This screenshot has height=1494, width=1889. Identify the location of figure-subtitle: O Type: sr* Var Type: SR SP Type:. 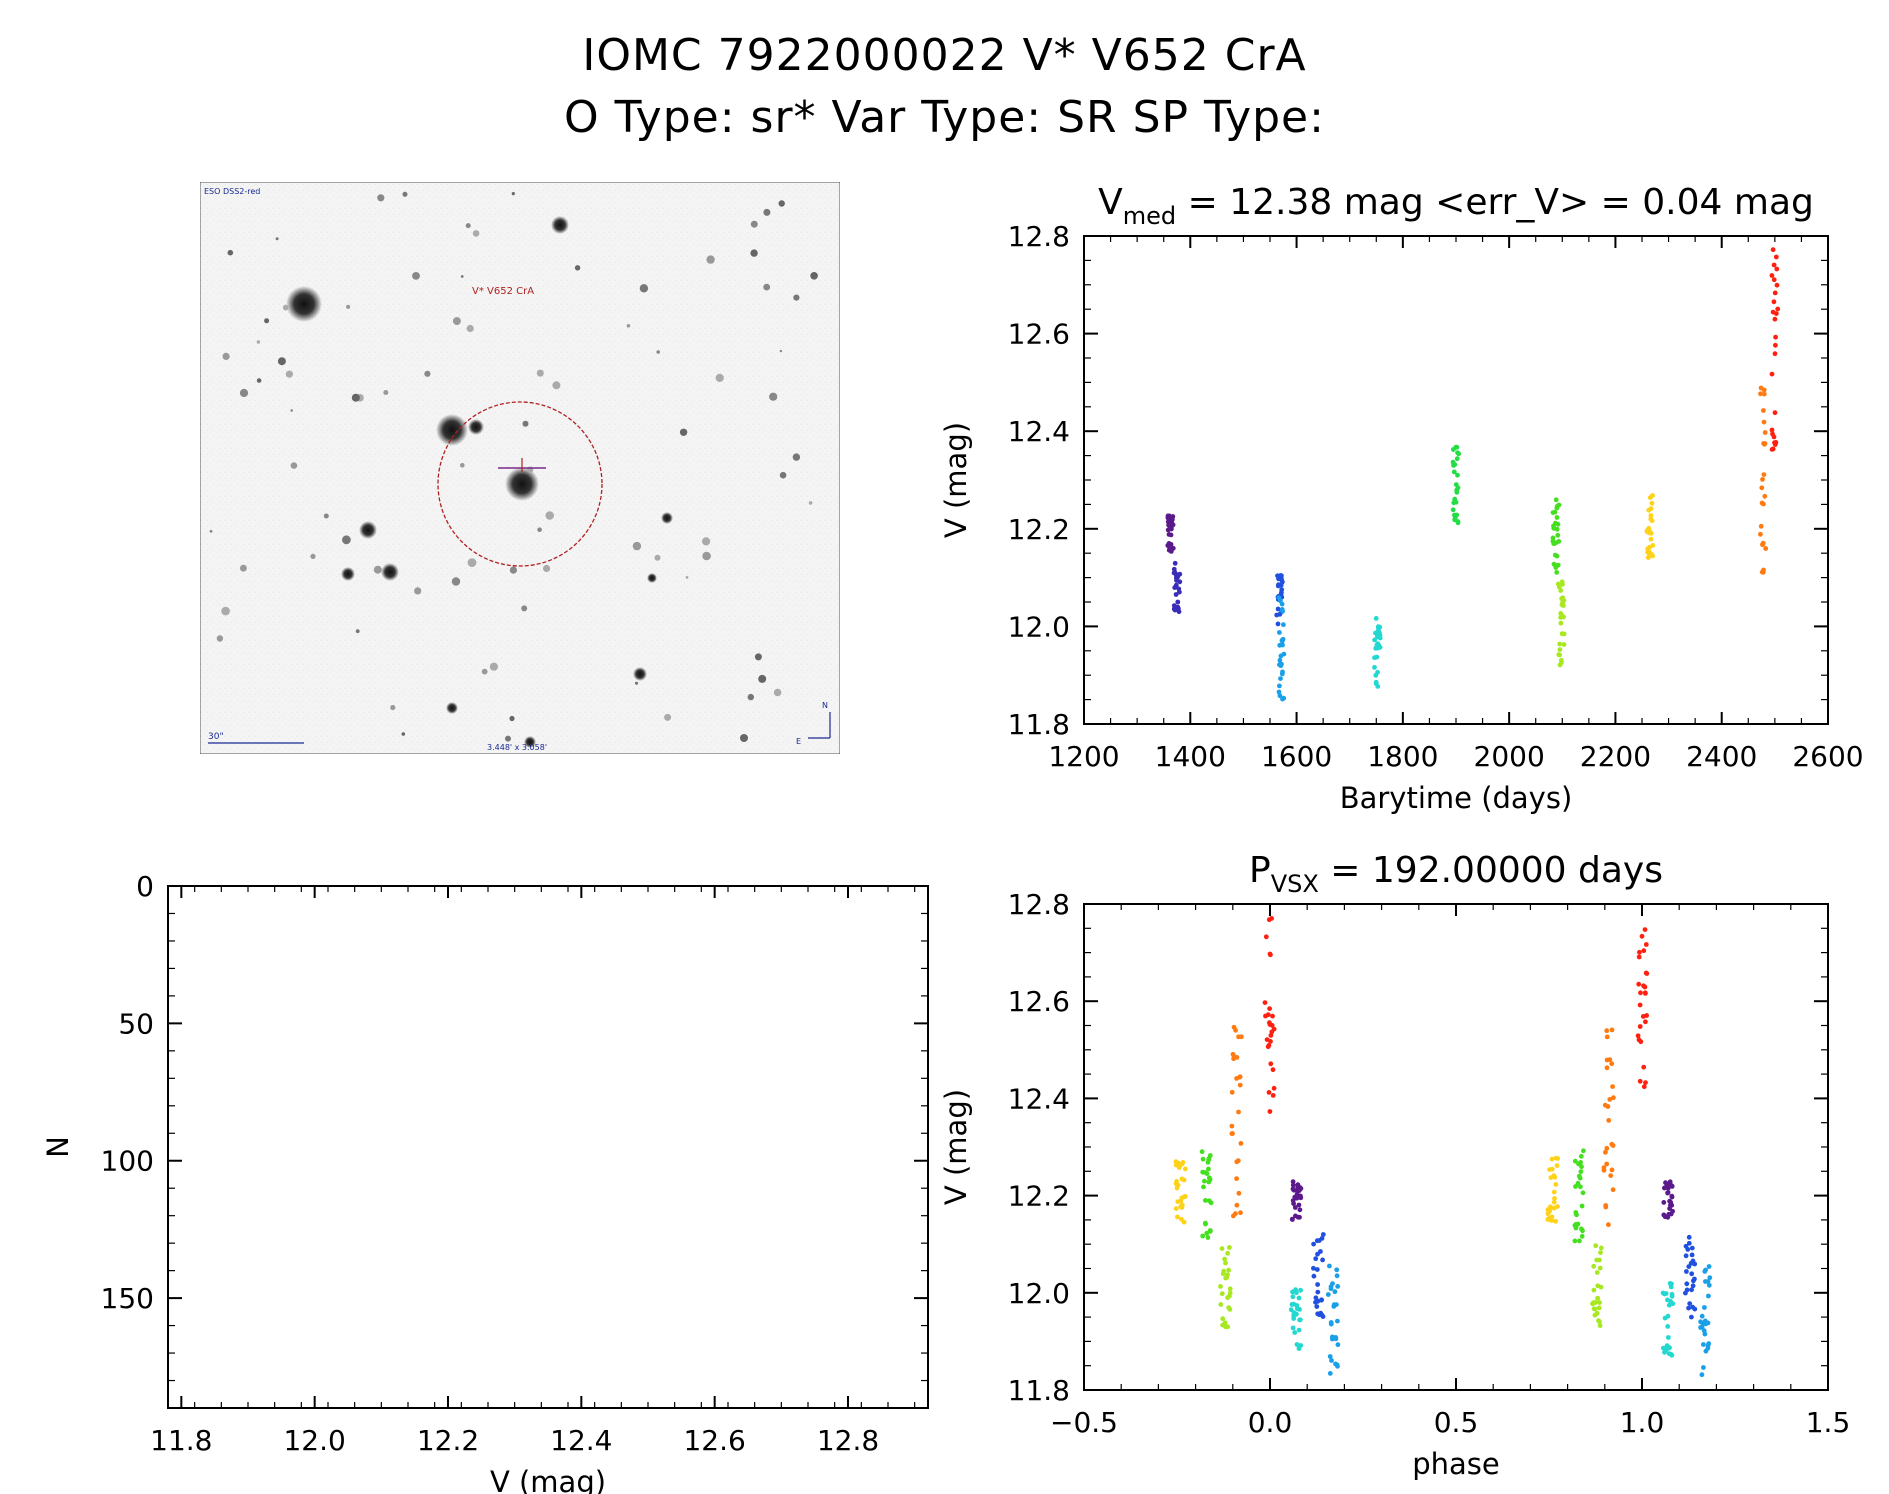
(944, 117).